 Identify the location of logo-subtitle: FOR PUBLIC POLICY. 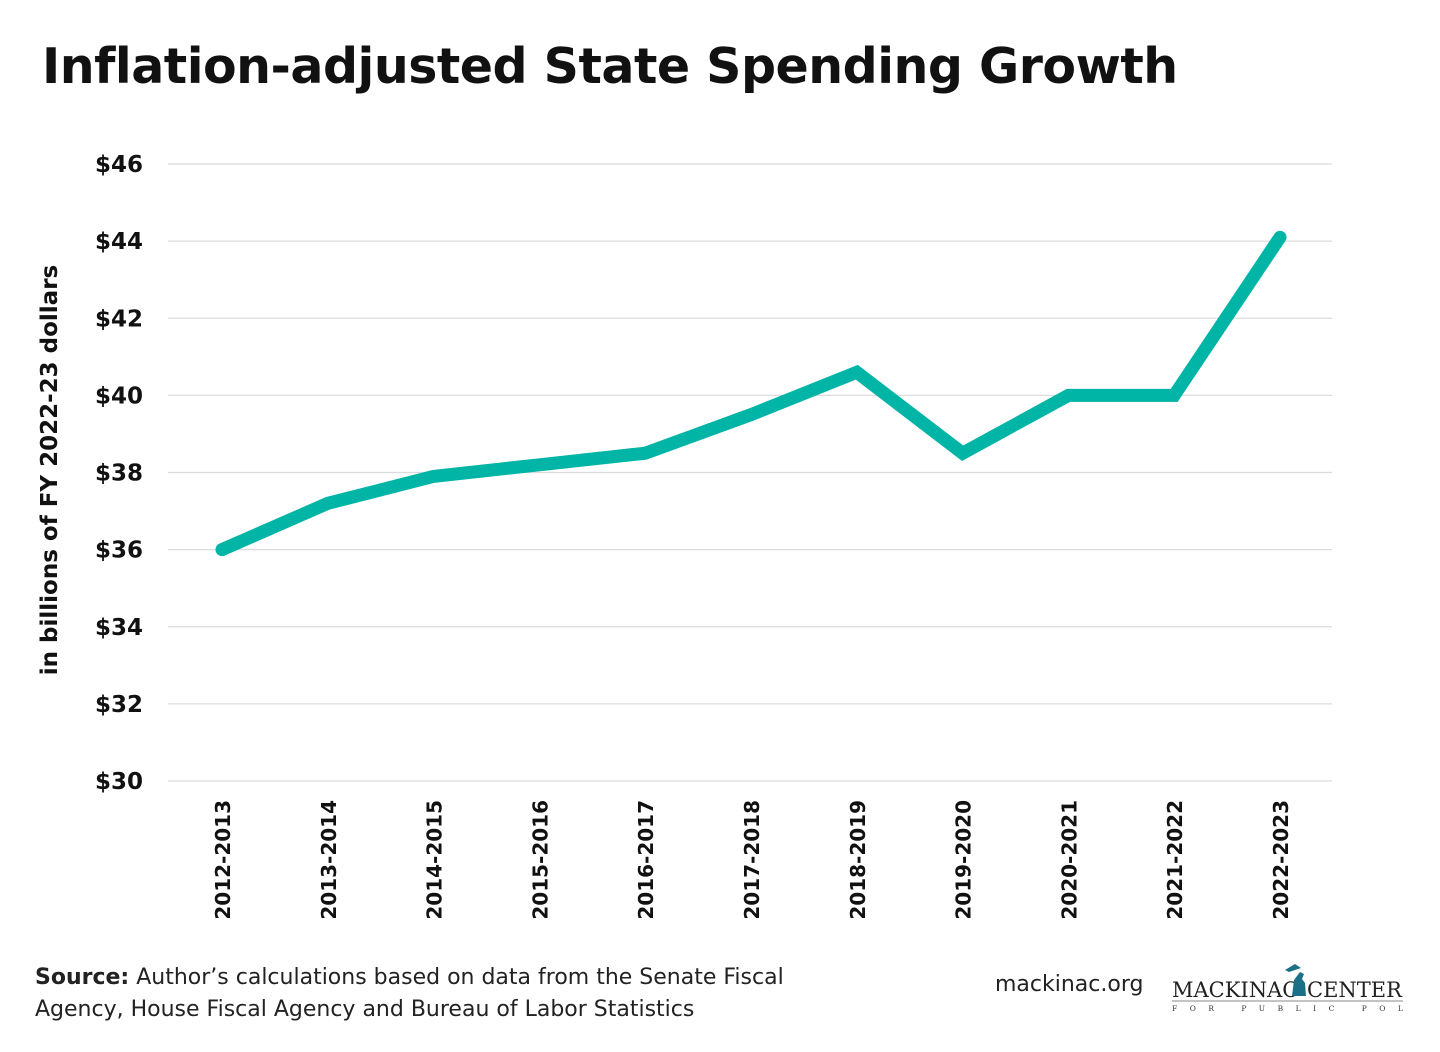
(1288, 1008).